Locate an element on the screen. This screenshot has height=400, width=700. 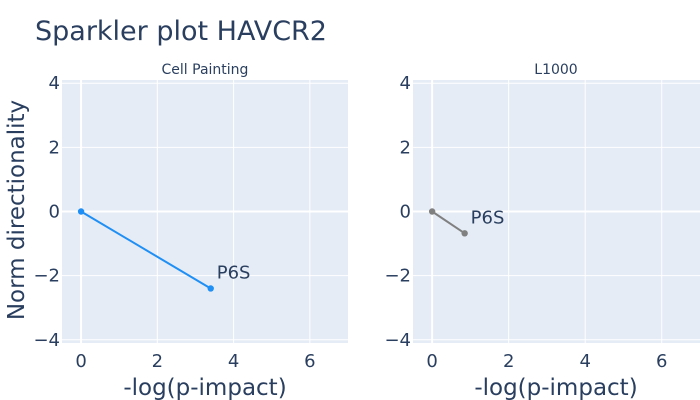
subplot-title: L1000 is located at coordinates (555, 70).